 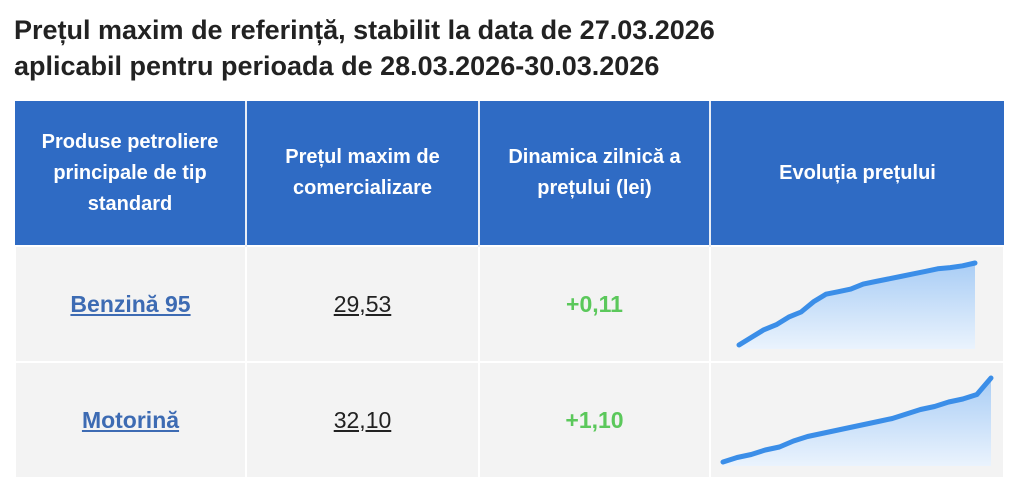 I want to click on price: 29,53, so click(x=362, y=303).